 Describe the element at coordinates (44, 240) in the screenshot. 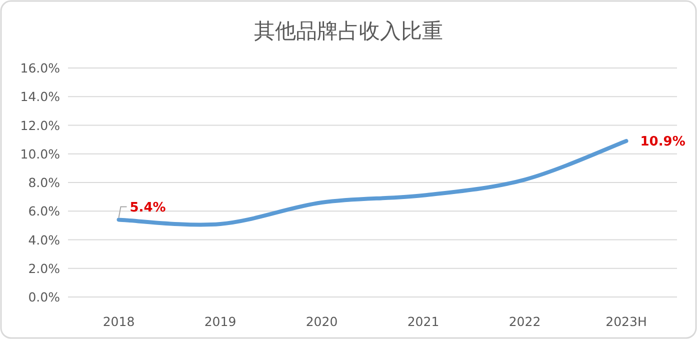

I see `y-tick-label: 4.0%` at that location.